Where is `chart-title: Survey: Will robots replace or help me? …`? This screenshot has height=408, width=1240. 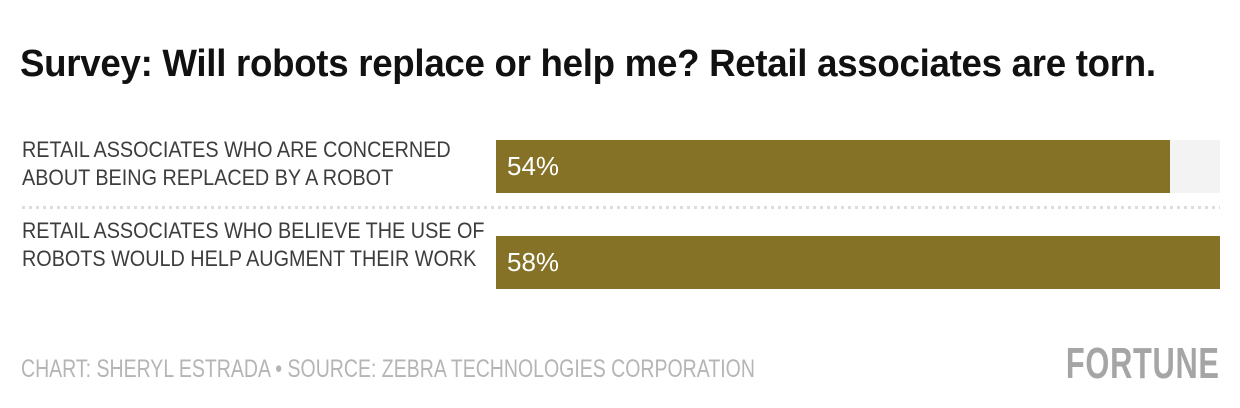
chart-title: Survey: Will robots replace or help me? … is located at coordinates (588, 64).